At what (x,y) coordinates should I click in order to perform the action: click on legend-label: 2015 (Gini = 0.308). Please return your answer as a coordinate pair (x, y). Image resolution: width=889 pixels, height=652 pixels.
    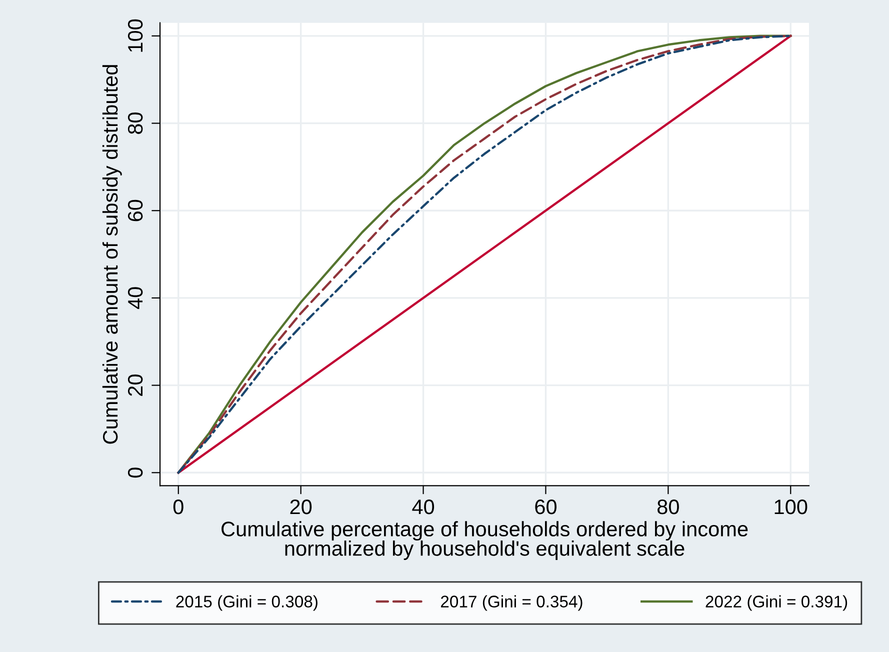
    Looking at the image, I should click on (247, 603).